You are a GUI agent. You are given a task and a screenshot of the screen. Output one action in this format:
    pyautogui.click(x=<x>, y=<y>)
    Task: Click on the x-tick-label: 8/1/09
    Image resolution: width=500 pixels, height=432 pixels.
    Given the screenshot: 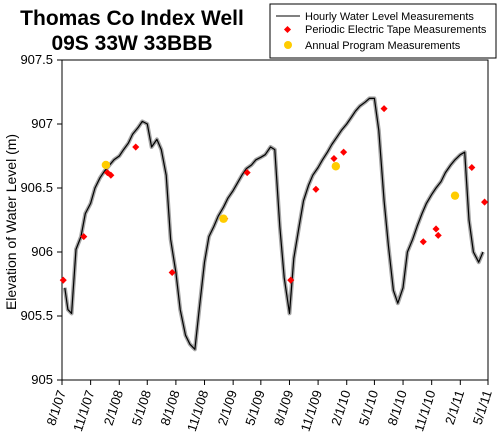 What is the action you would take?
    pyautogui.click(x=283, y=407)
    